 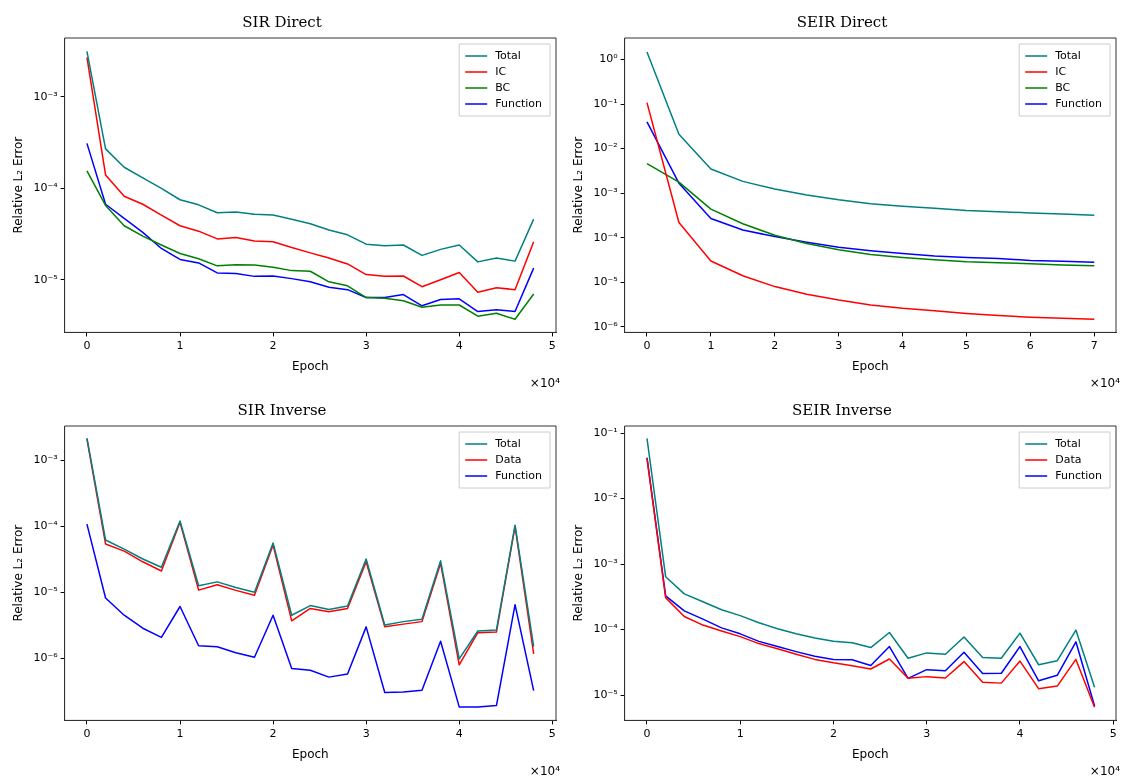 What do you see at coordinates (282, 21) in the screenshot?
I see `chart-title: SIR Direct` at bounding box center [282, 21].